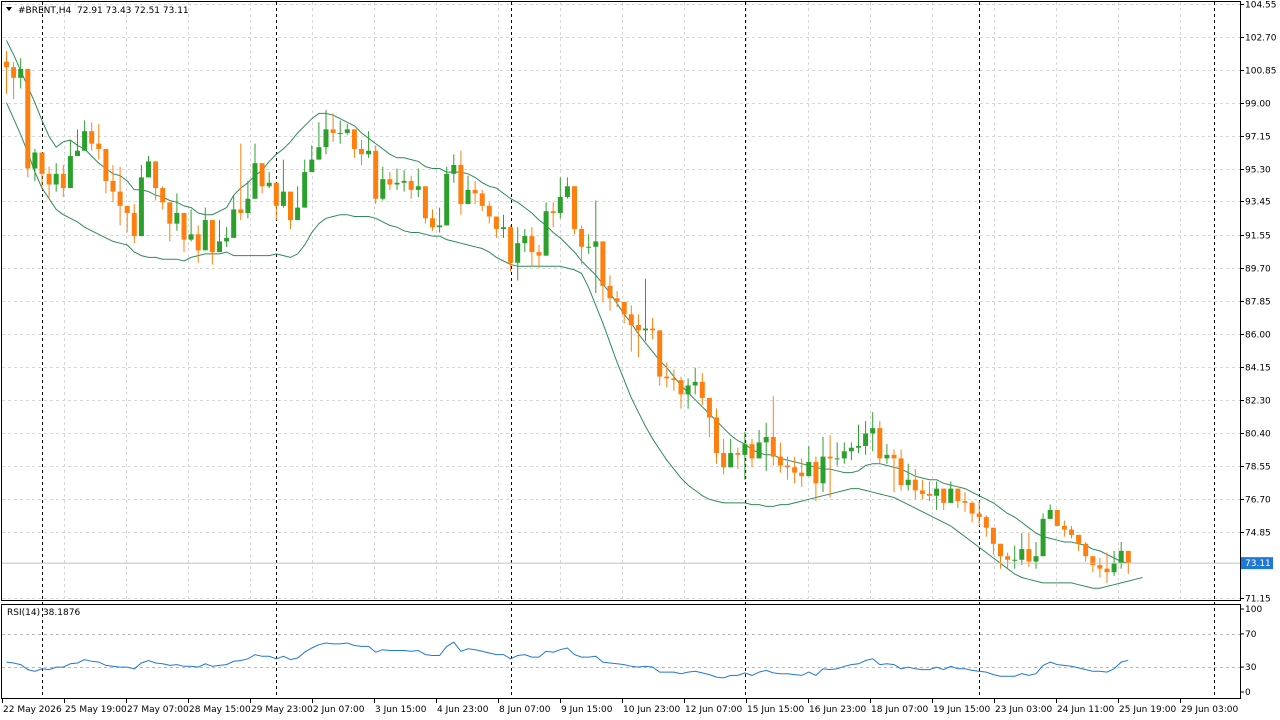  Describe the element at coordinates (9, 9) in the screenshot. I see `symbol-dropdown-icon` at that location.